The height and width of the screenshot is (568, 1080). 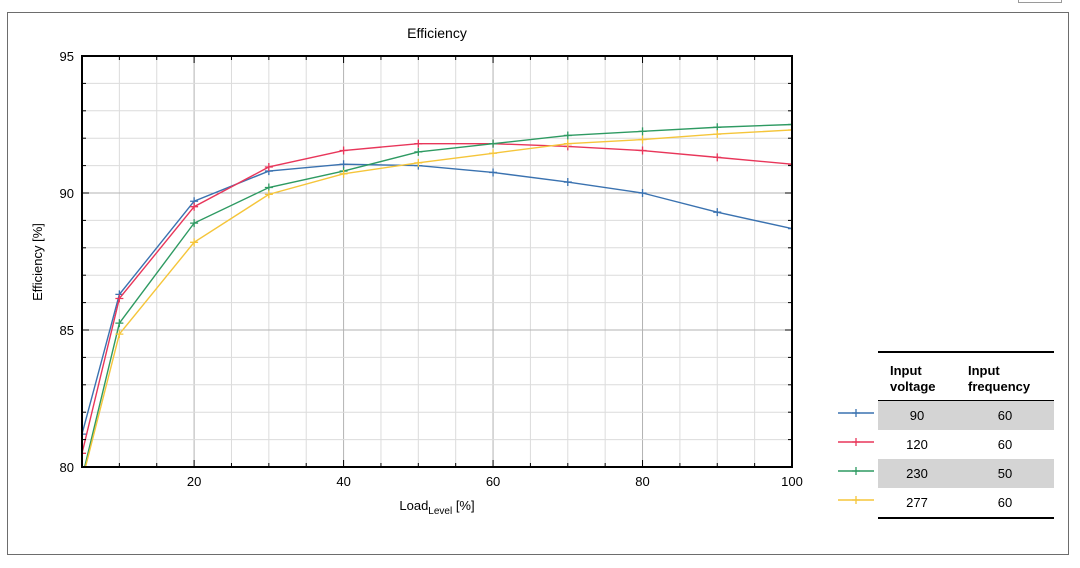 I want to click on table-row: 230 50, so click(x=966, y=473).